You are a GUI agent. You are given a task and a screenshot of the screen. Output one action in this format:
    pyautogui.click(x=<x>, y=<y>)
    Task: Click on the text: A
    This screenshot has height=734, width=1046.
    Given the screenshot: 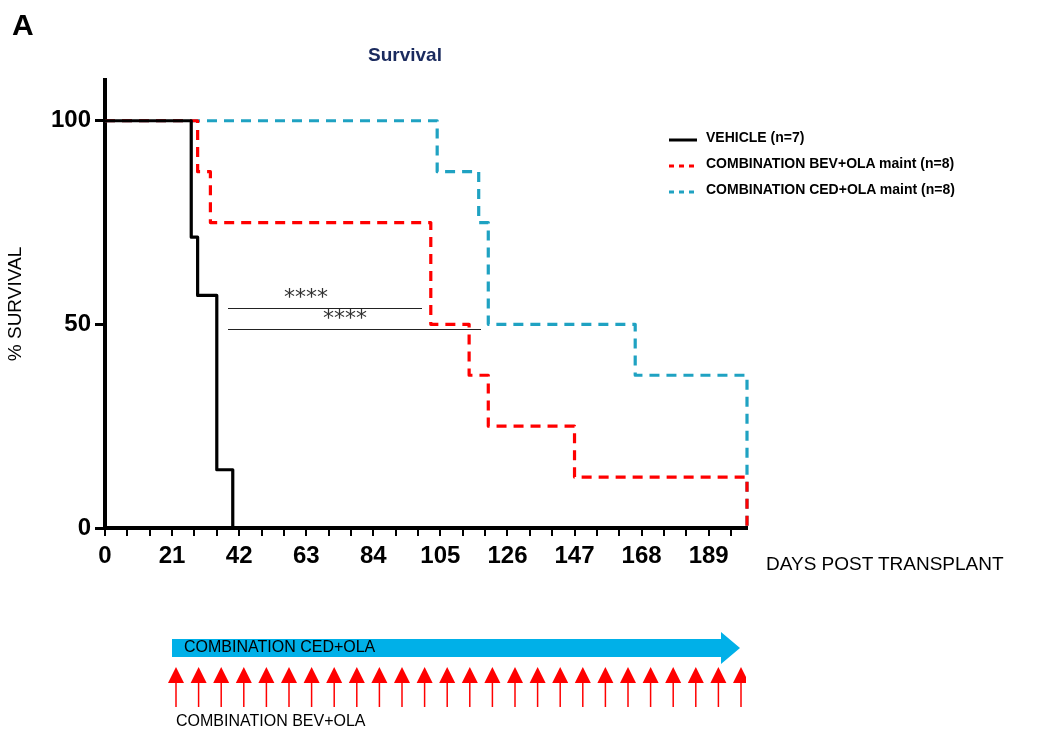 What is the action you would take?
    pyautogui.click(x=23, y=25)
    